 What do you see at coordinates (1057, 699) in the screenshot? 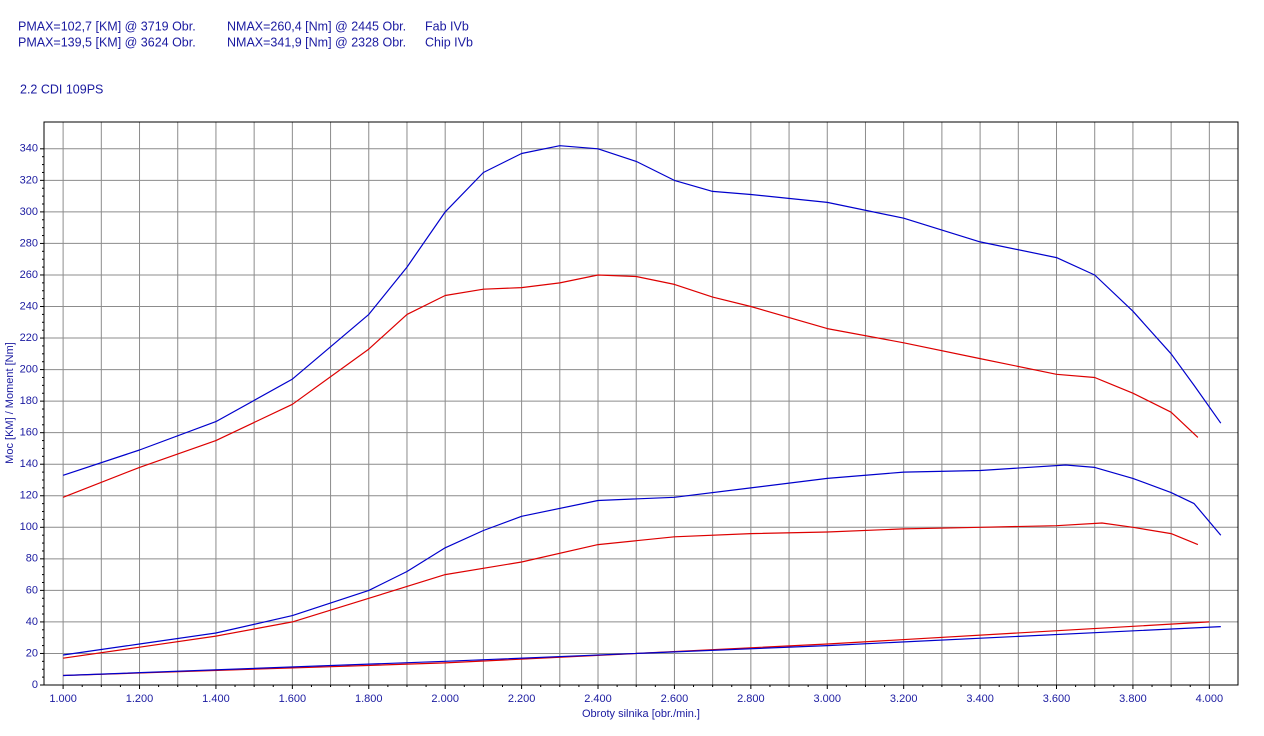
I see `x-tick-label: 3.600` at bounding box center [1057, 699].